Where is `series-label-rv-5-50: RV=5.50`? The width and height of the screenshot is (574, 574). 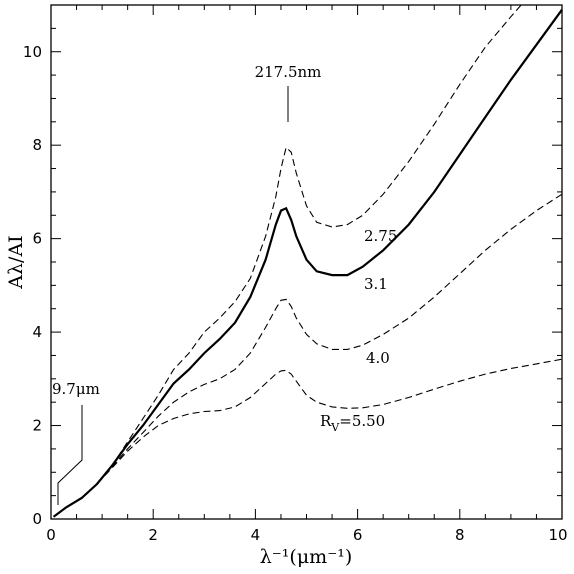 series-label-rv-5-50: RV=5.50 is located at coordinates (352, 423).